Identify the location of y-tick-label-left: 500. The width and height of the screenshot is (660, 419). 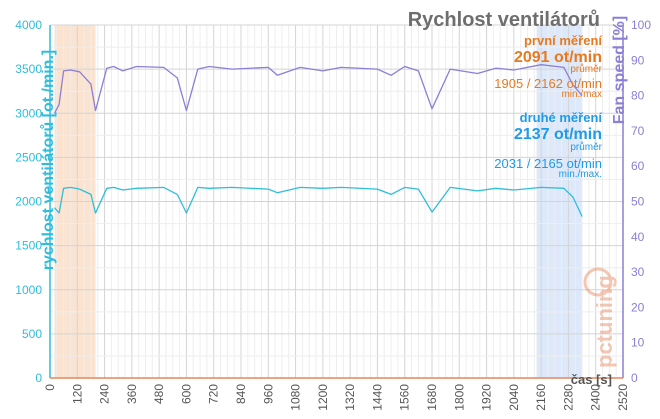
(32, 334).